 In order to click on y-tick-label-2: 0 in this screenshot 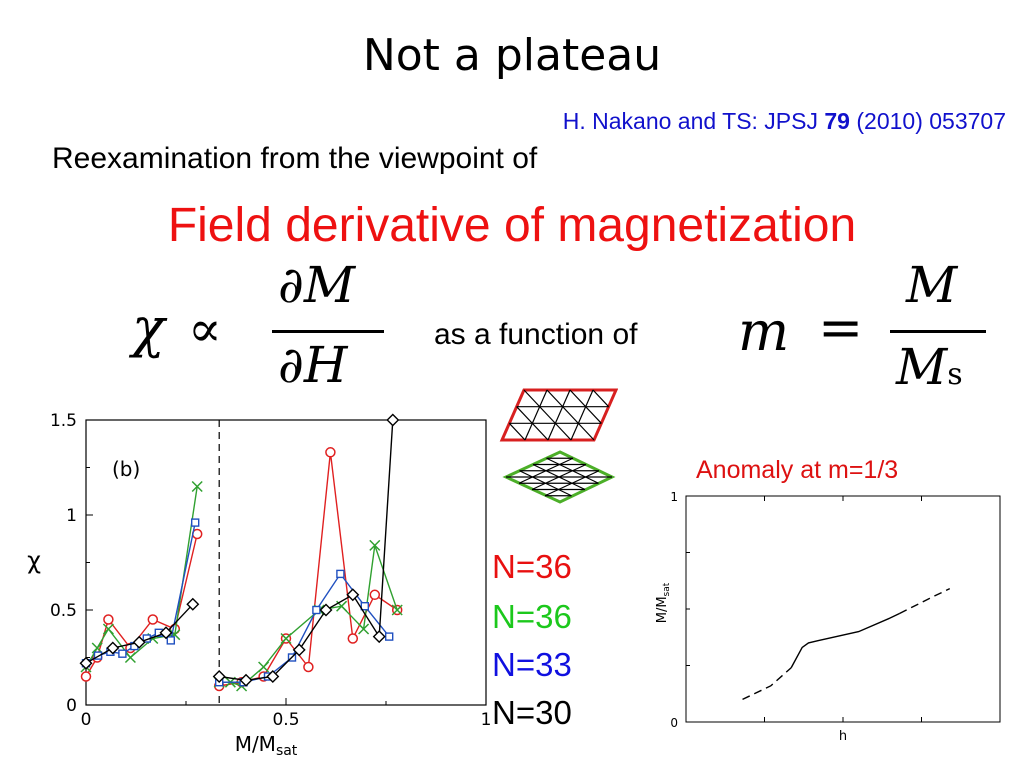, I will do `click(674, 723)`.